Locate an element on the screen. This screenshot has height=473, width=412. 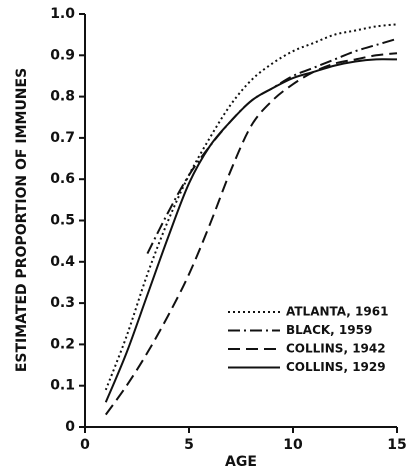
y-tick-label: 0.3 is located at coordinates (62, 303).